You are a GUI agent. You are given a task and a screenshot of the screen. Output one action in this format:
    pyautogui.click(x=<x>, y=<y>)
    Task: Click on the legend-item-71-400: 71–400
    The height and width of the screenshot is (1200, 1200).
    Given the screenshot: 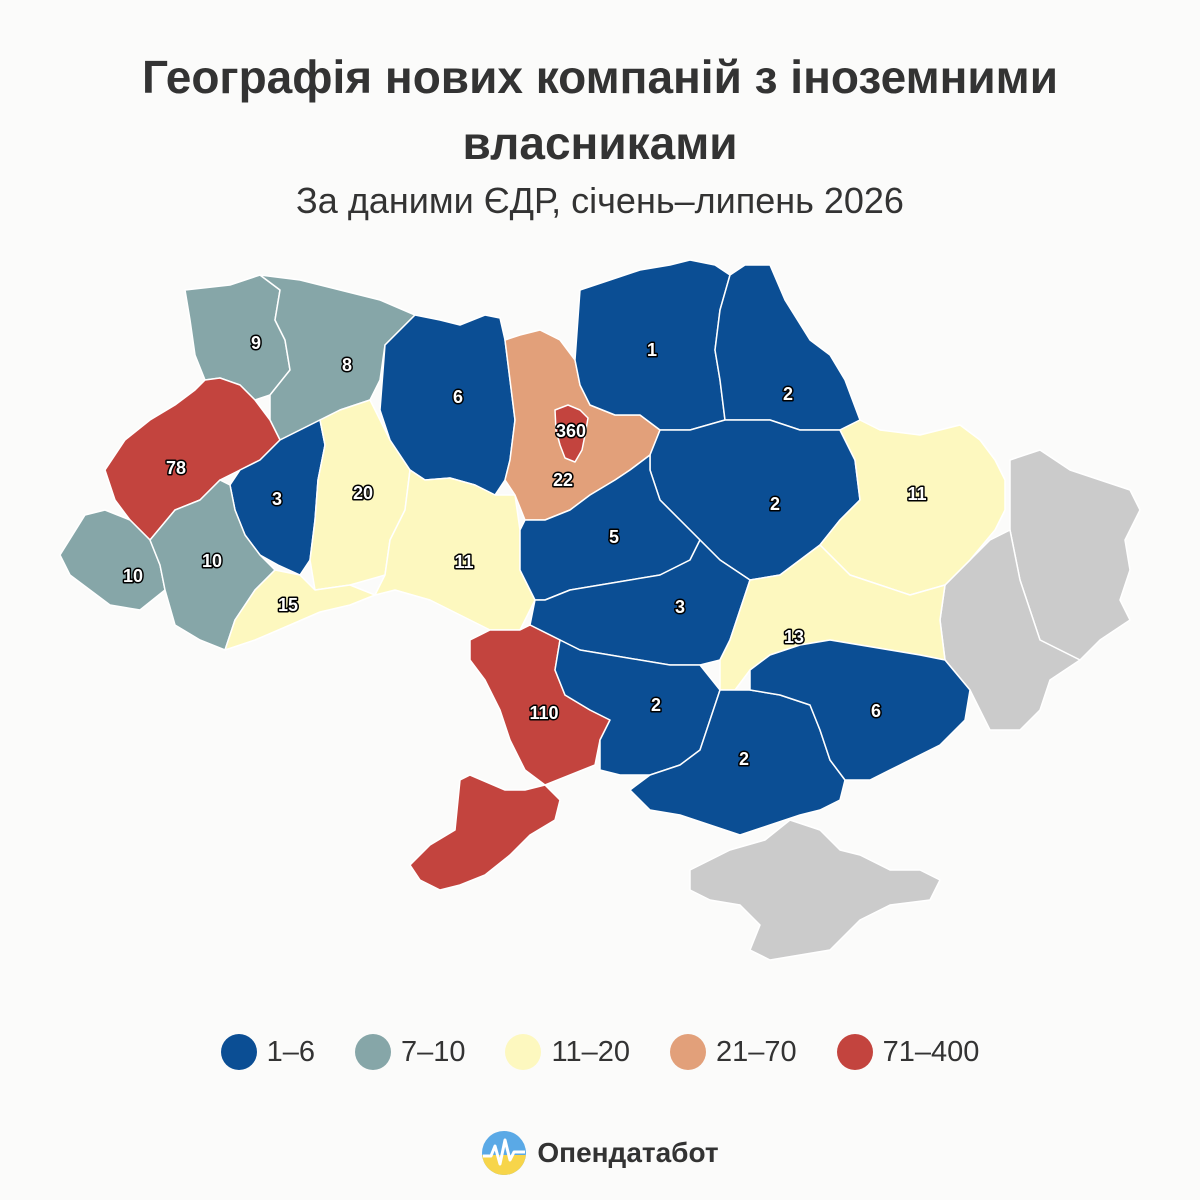 What is the action you would take?
    pyautogui.click(x=908, y=1052)
    